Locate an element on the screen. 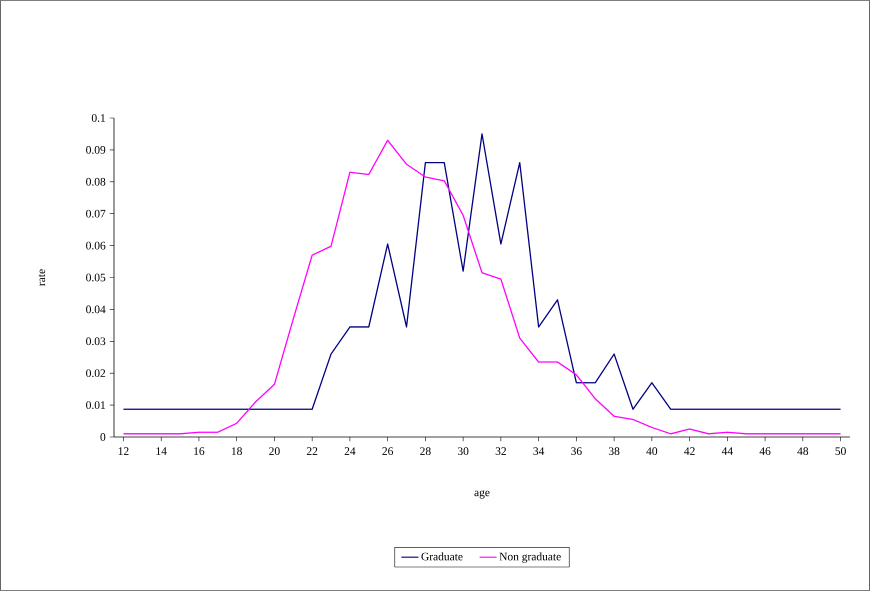  y-tick-label: 0 is located at coordinates (103, 437).